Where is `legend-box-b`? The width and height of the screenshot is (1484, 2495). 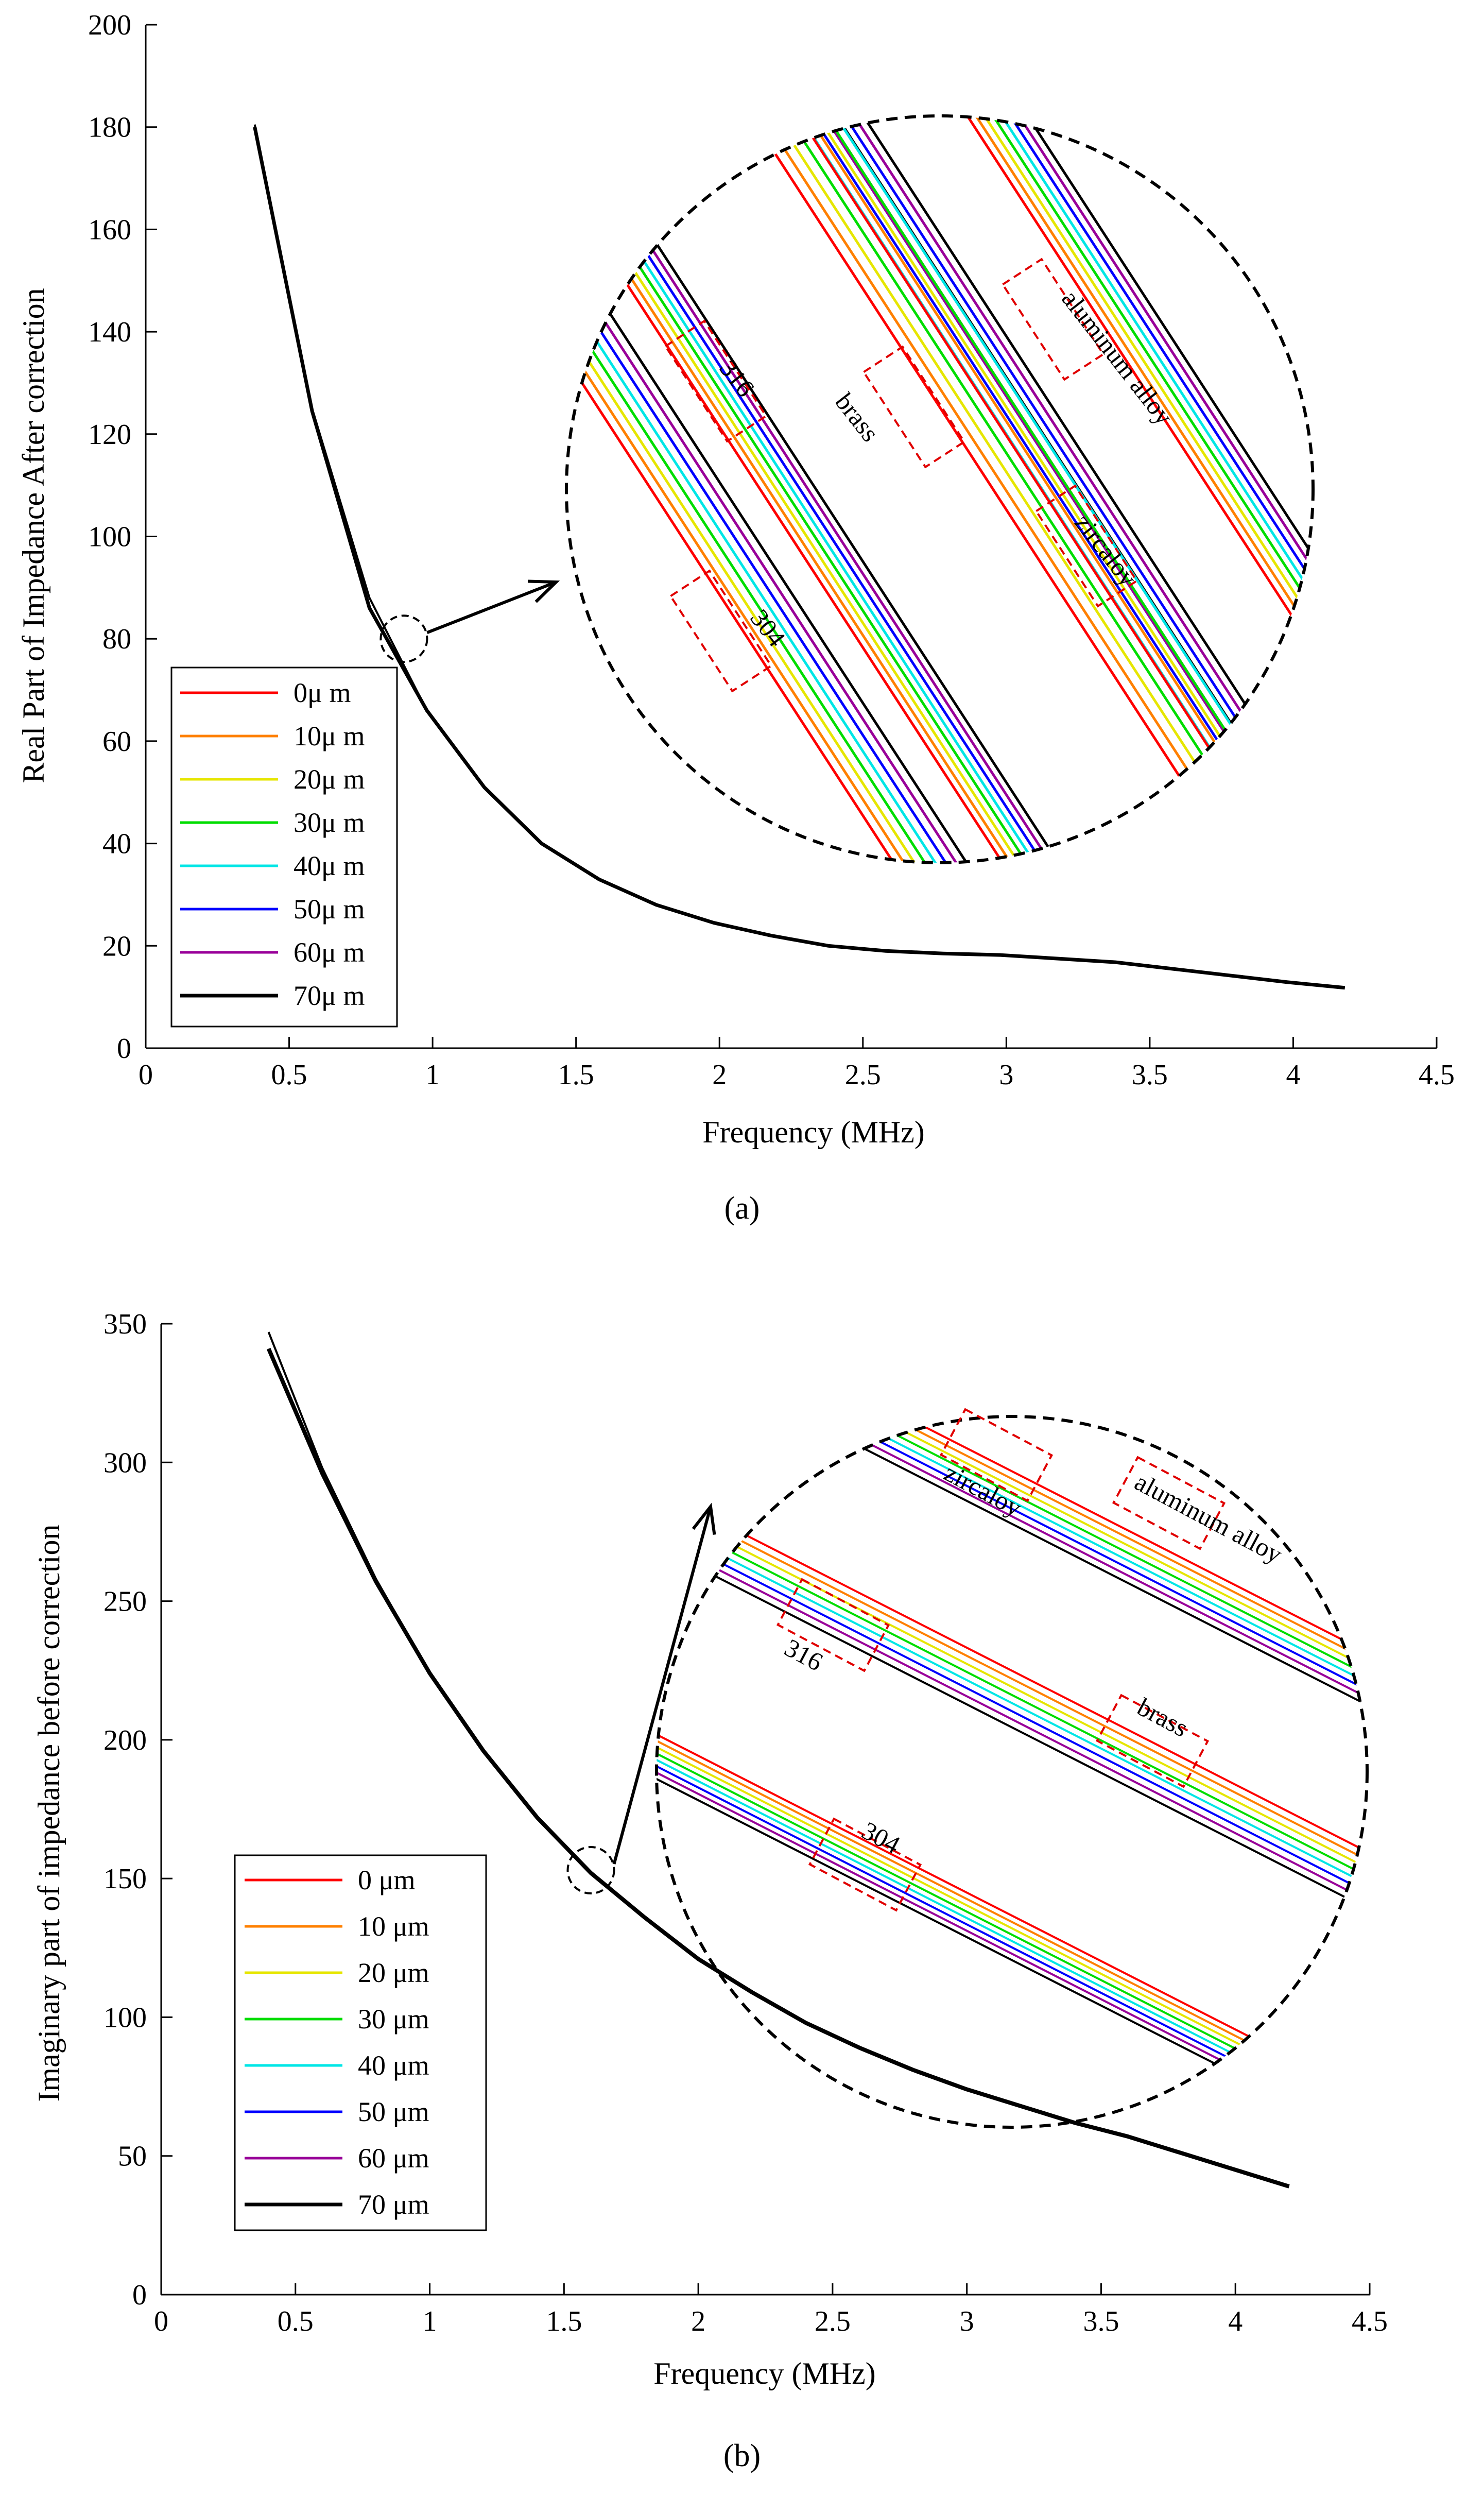
legend-box-b is located at coordinates (360, 2042).